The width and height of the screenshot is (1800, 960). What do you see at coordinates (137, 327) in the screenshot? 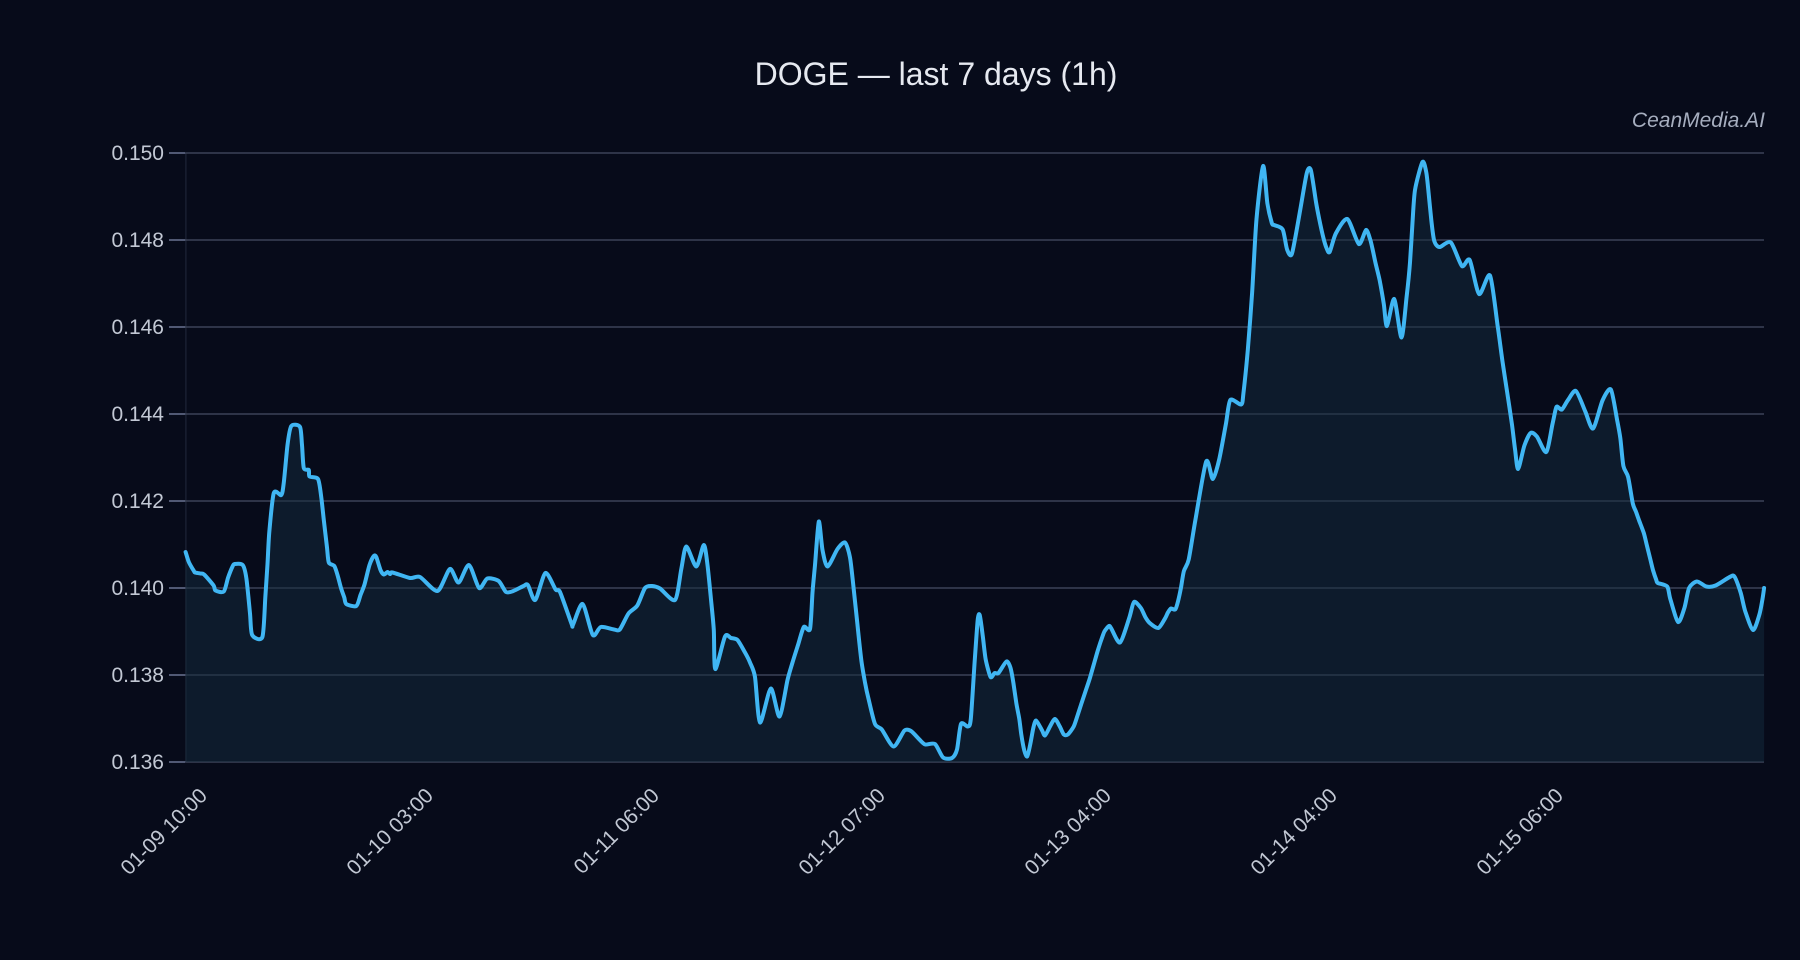
I see `svg-text: 0.146` at bounding box center [137, 327].